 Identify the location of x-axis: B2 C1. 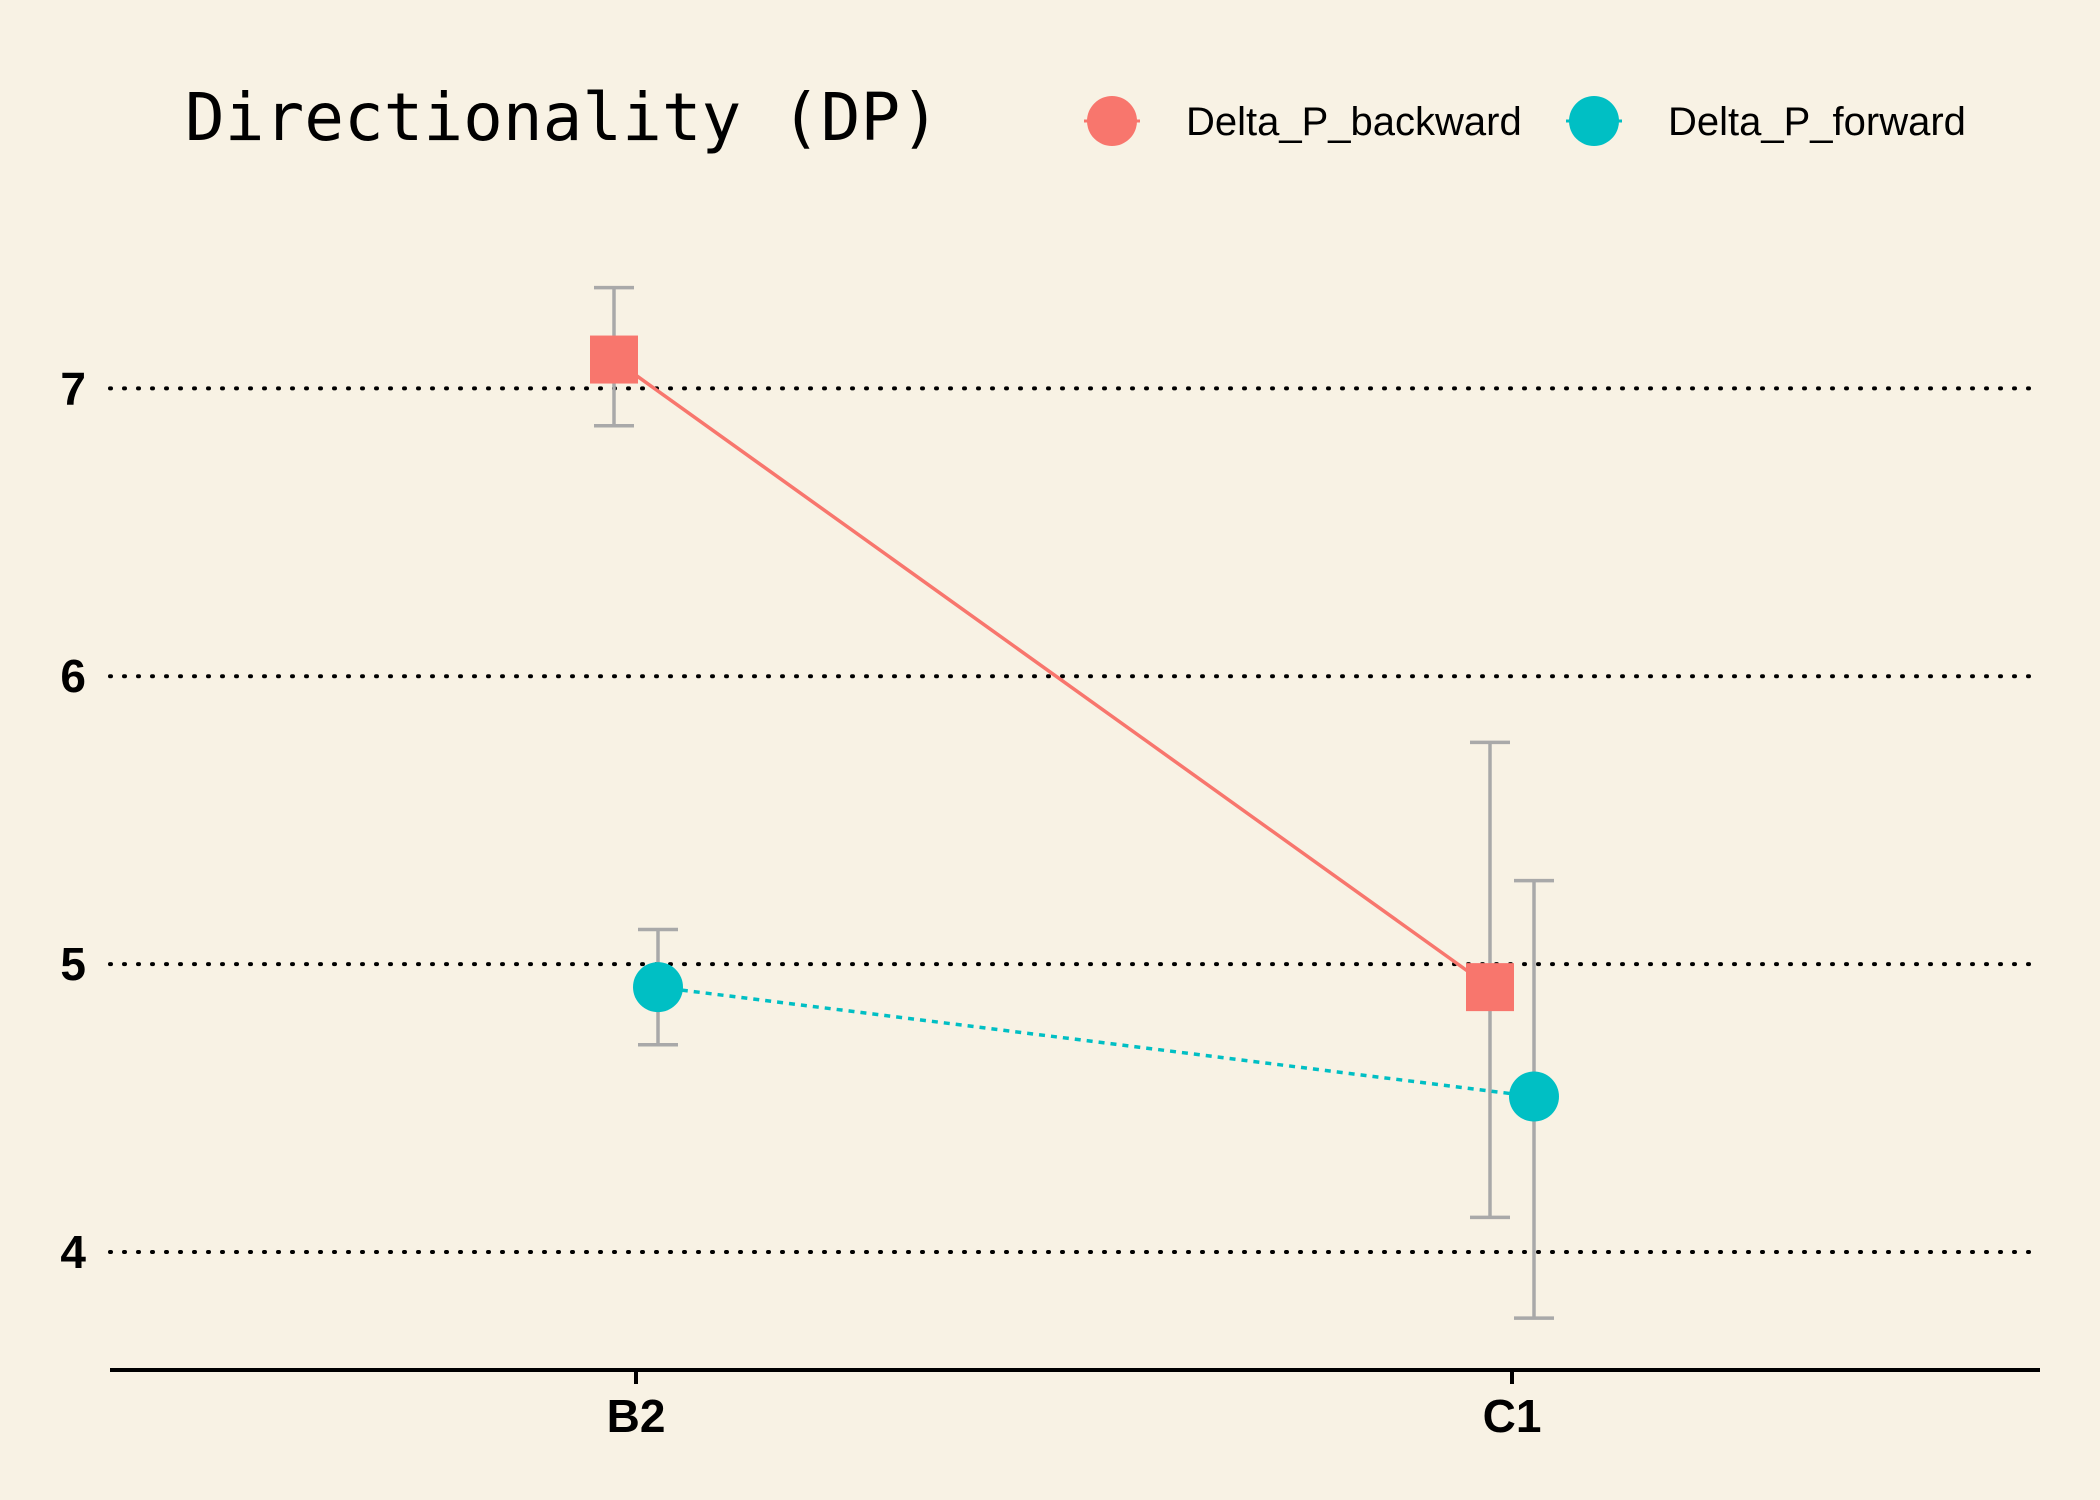
(1075, 1405).